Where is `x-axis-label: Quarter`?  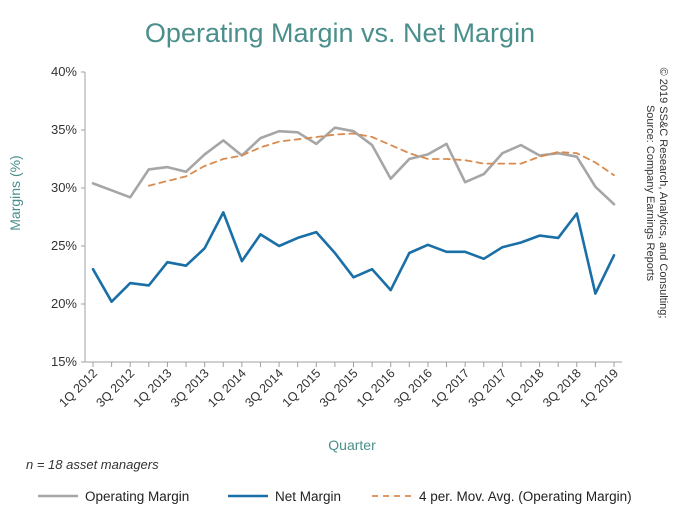 x-axis-label: Quarter is located at coordinates (352, 445).